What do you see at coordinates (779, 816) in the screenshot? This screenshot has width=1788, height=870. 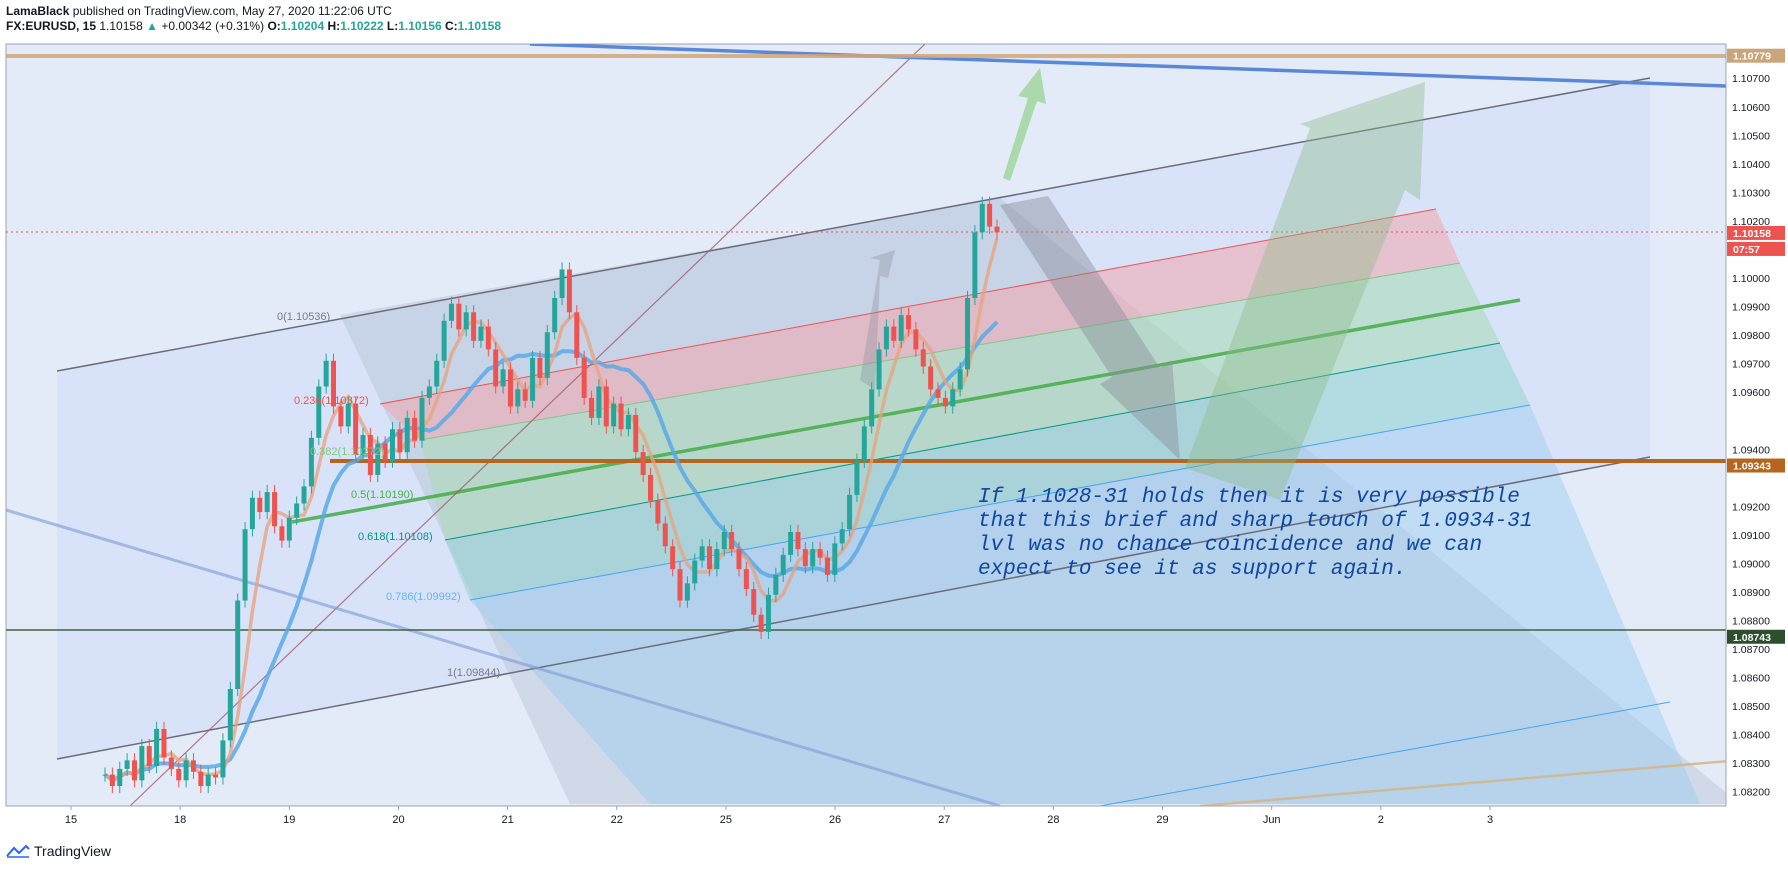 I see `time-axis-ticks: 15 18 19 20 21 22 25 26 27 28 29 Jun 2 3` at bounding box center [779, 816].